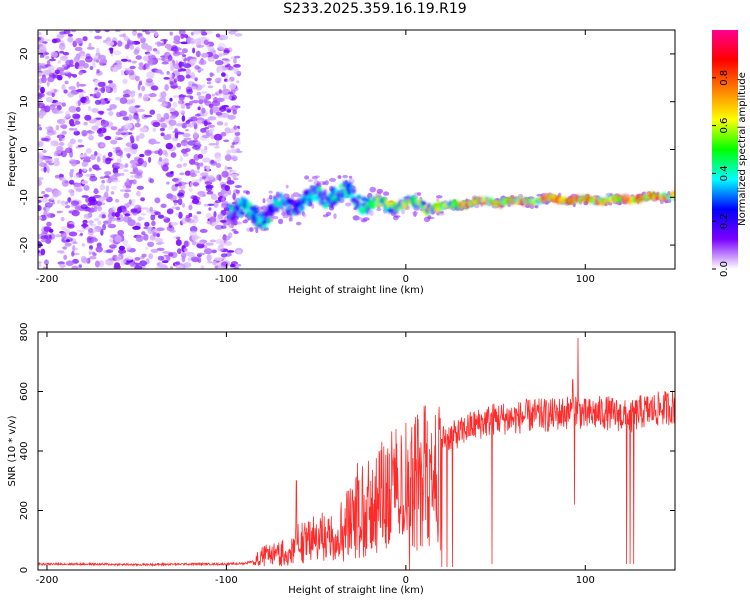 The image size is (750, 600). Describe the element at coordinates (724, 173) in the screenshot. I see `colorbar-tick-label: 0.4` at that location.